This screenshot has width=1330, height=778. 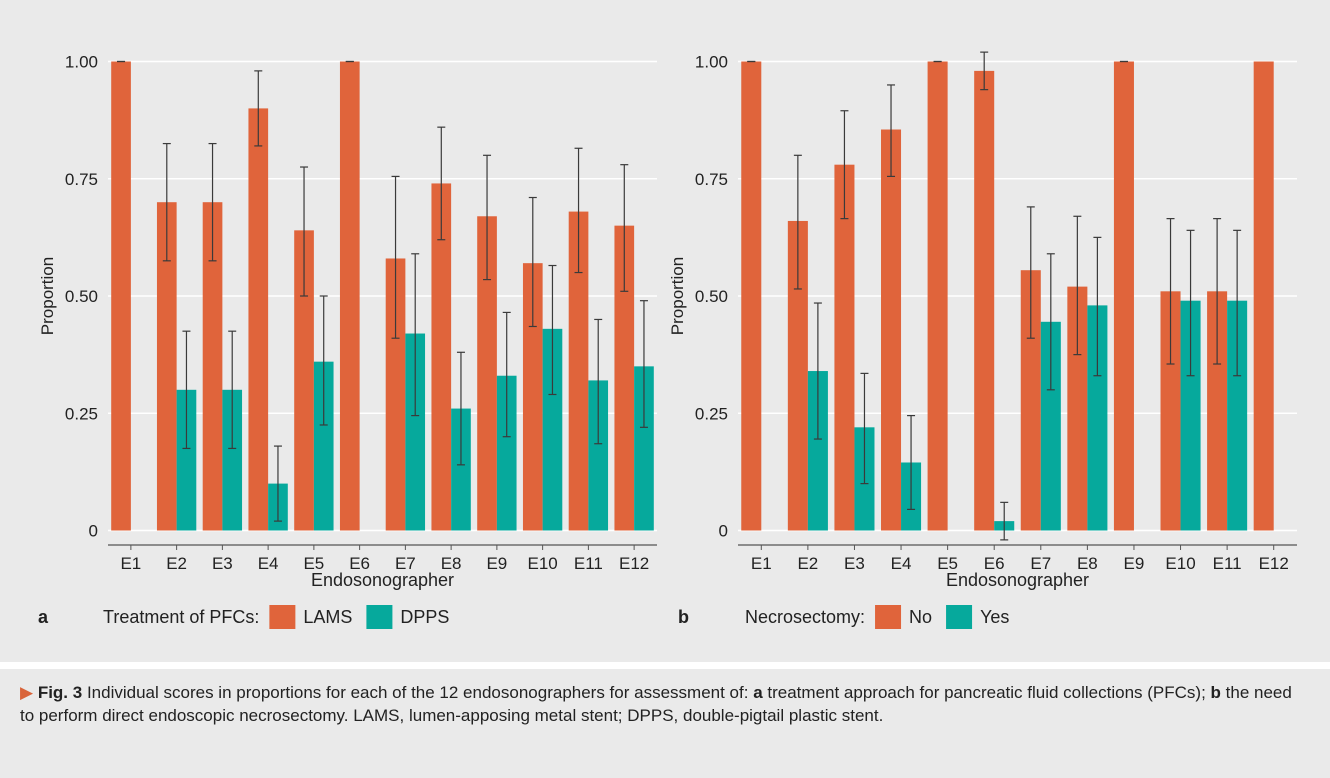 What do you see at coordinates (304, 380) in the screenshot?
I see `bar-lams-e5` at bounding box center [304, 380].